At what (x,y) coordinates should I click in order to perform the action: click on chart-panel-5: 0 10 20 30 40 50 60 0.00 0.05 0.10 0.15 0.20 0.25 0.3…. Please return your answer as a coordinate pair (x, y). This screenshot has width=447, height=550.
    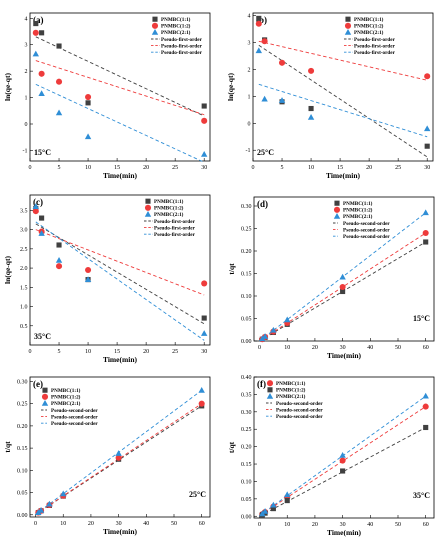
    Looking at the image, I should click on (107, 456).